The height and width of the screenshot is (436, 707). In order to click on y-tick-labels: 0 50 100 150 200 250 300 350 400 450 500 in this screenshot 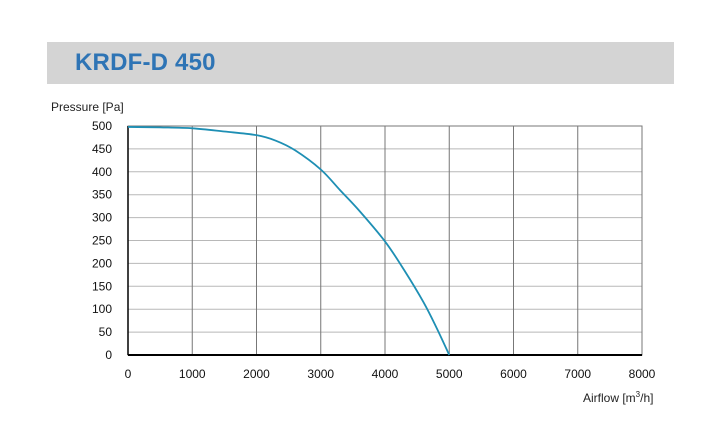, I will do `click(102, 240)`.